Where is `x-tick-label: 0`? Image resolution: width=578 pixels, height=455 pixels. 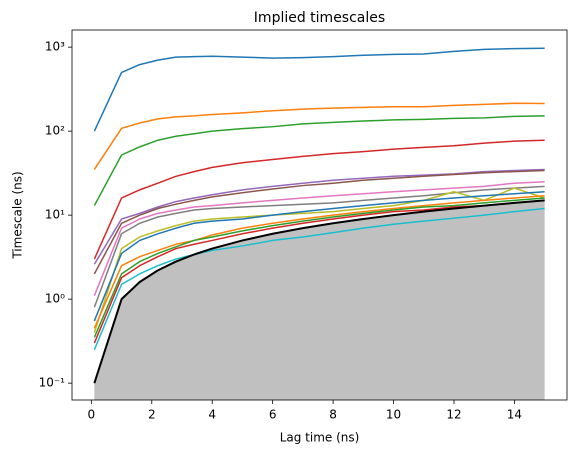 x-tick-label: 0 is located at coordinates (92, 415).